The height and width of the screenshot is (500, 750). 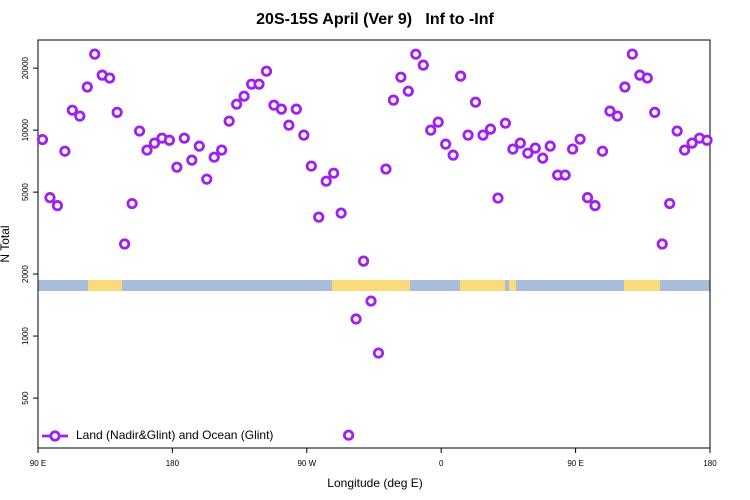 What do you see at coordinates (38, 463) in the screenshot?
I see `x-tick-label: 90 E` at bounding box center [38, 463].